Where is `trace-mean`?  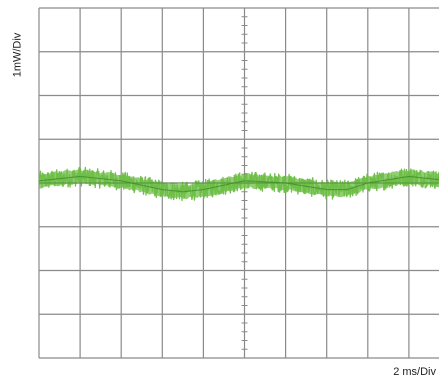
trace-mean is located at coordinates (238, 184).